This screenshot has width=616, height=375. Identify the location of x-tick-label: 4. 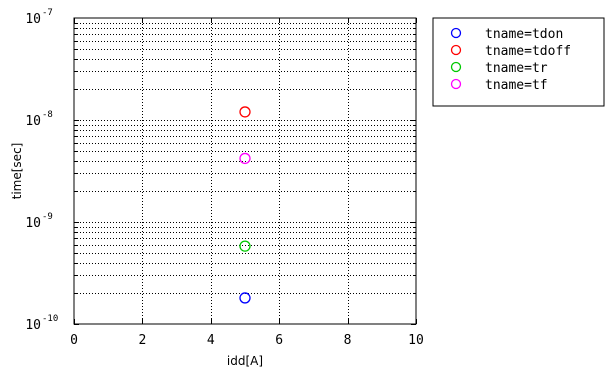
(211, 340).